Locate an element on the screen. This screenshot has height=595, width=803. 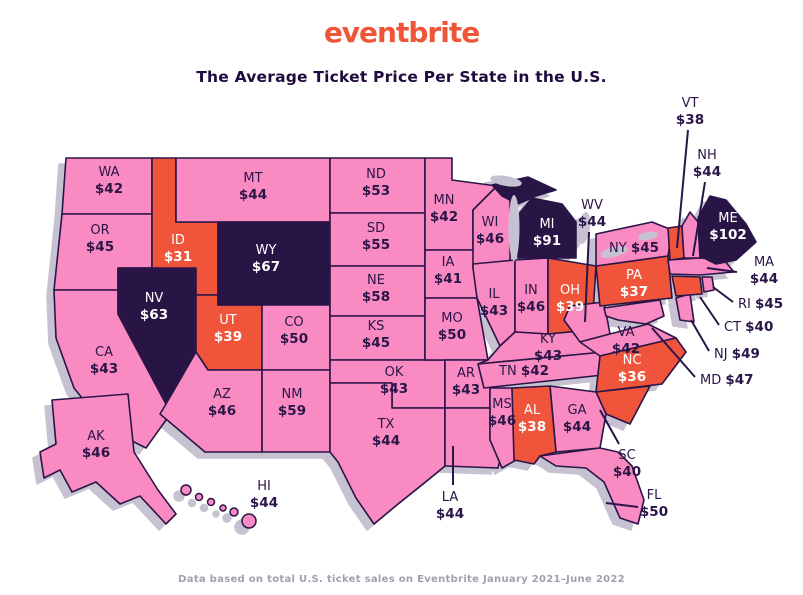
state-label-OK: OK $43 is located at coordinates (394, 381).